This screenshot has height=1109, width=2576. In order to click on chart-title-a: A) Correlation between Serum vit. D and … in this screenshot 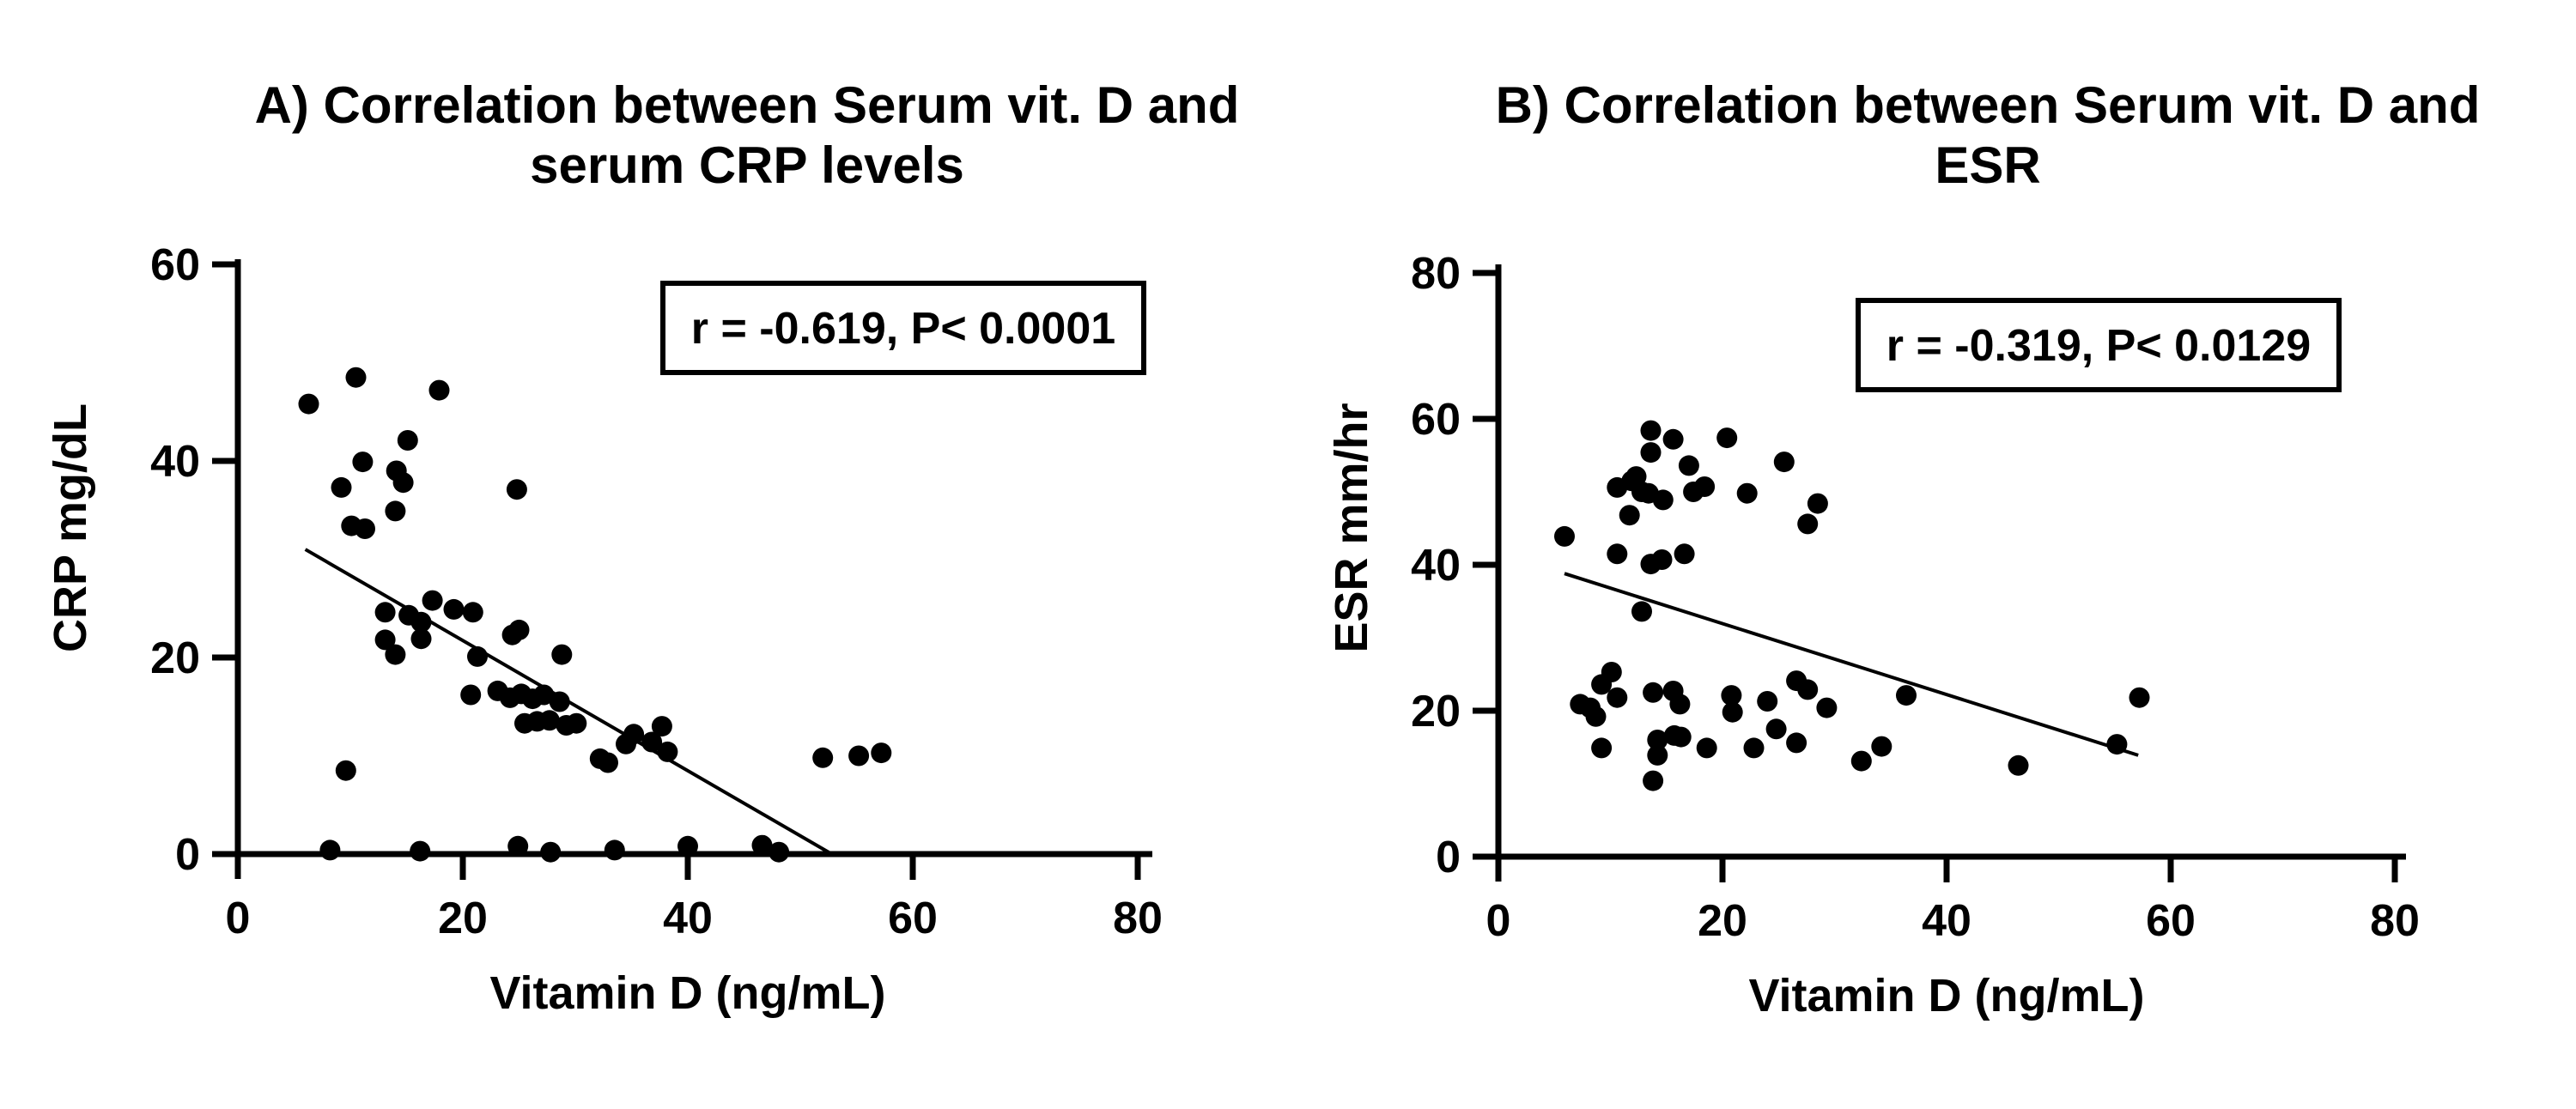, I will do `click(747, 136)`.